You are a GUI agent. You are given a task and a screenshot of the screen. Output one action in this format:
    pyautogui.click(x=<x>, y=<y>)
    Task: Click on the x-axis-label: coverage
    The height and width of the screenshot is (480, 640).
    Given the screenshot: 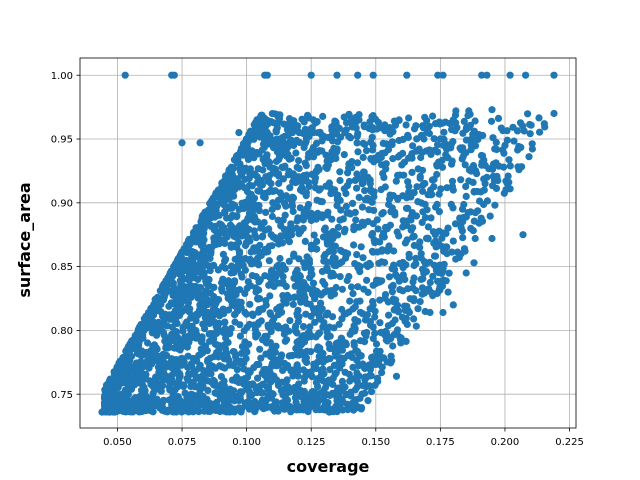 What is the action you would take?
    pyautogui.click(x=328, y=466)
    